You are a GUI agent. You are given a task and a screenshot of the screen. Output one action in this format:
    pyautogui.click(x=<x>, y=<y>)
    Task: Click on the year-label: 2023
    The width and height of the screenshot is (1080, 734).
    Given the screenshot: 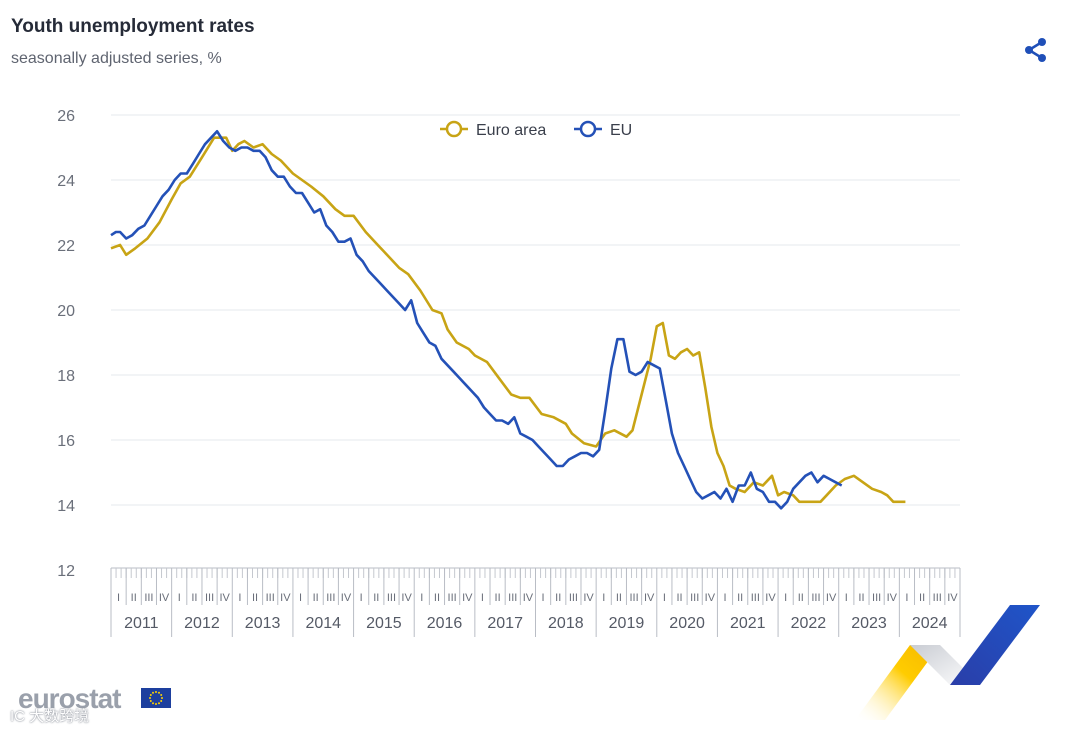 What is the action you would take?
    pyautogui.click(x=869, y=623)
    